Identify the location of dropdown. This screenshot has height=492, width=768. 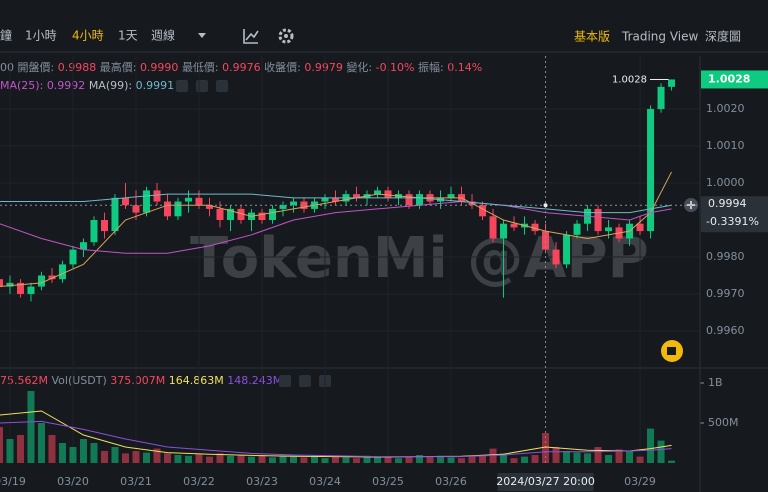
(202, 35).